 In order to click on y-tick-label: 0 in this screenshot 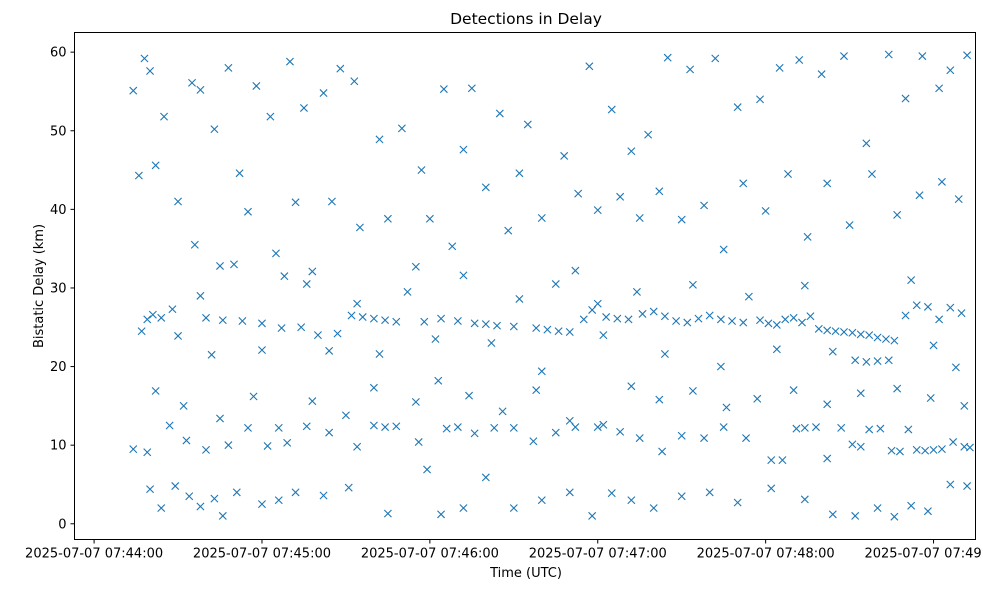, I will do `click(62, 524)`.